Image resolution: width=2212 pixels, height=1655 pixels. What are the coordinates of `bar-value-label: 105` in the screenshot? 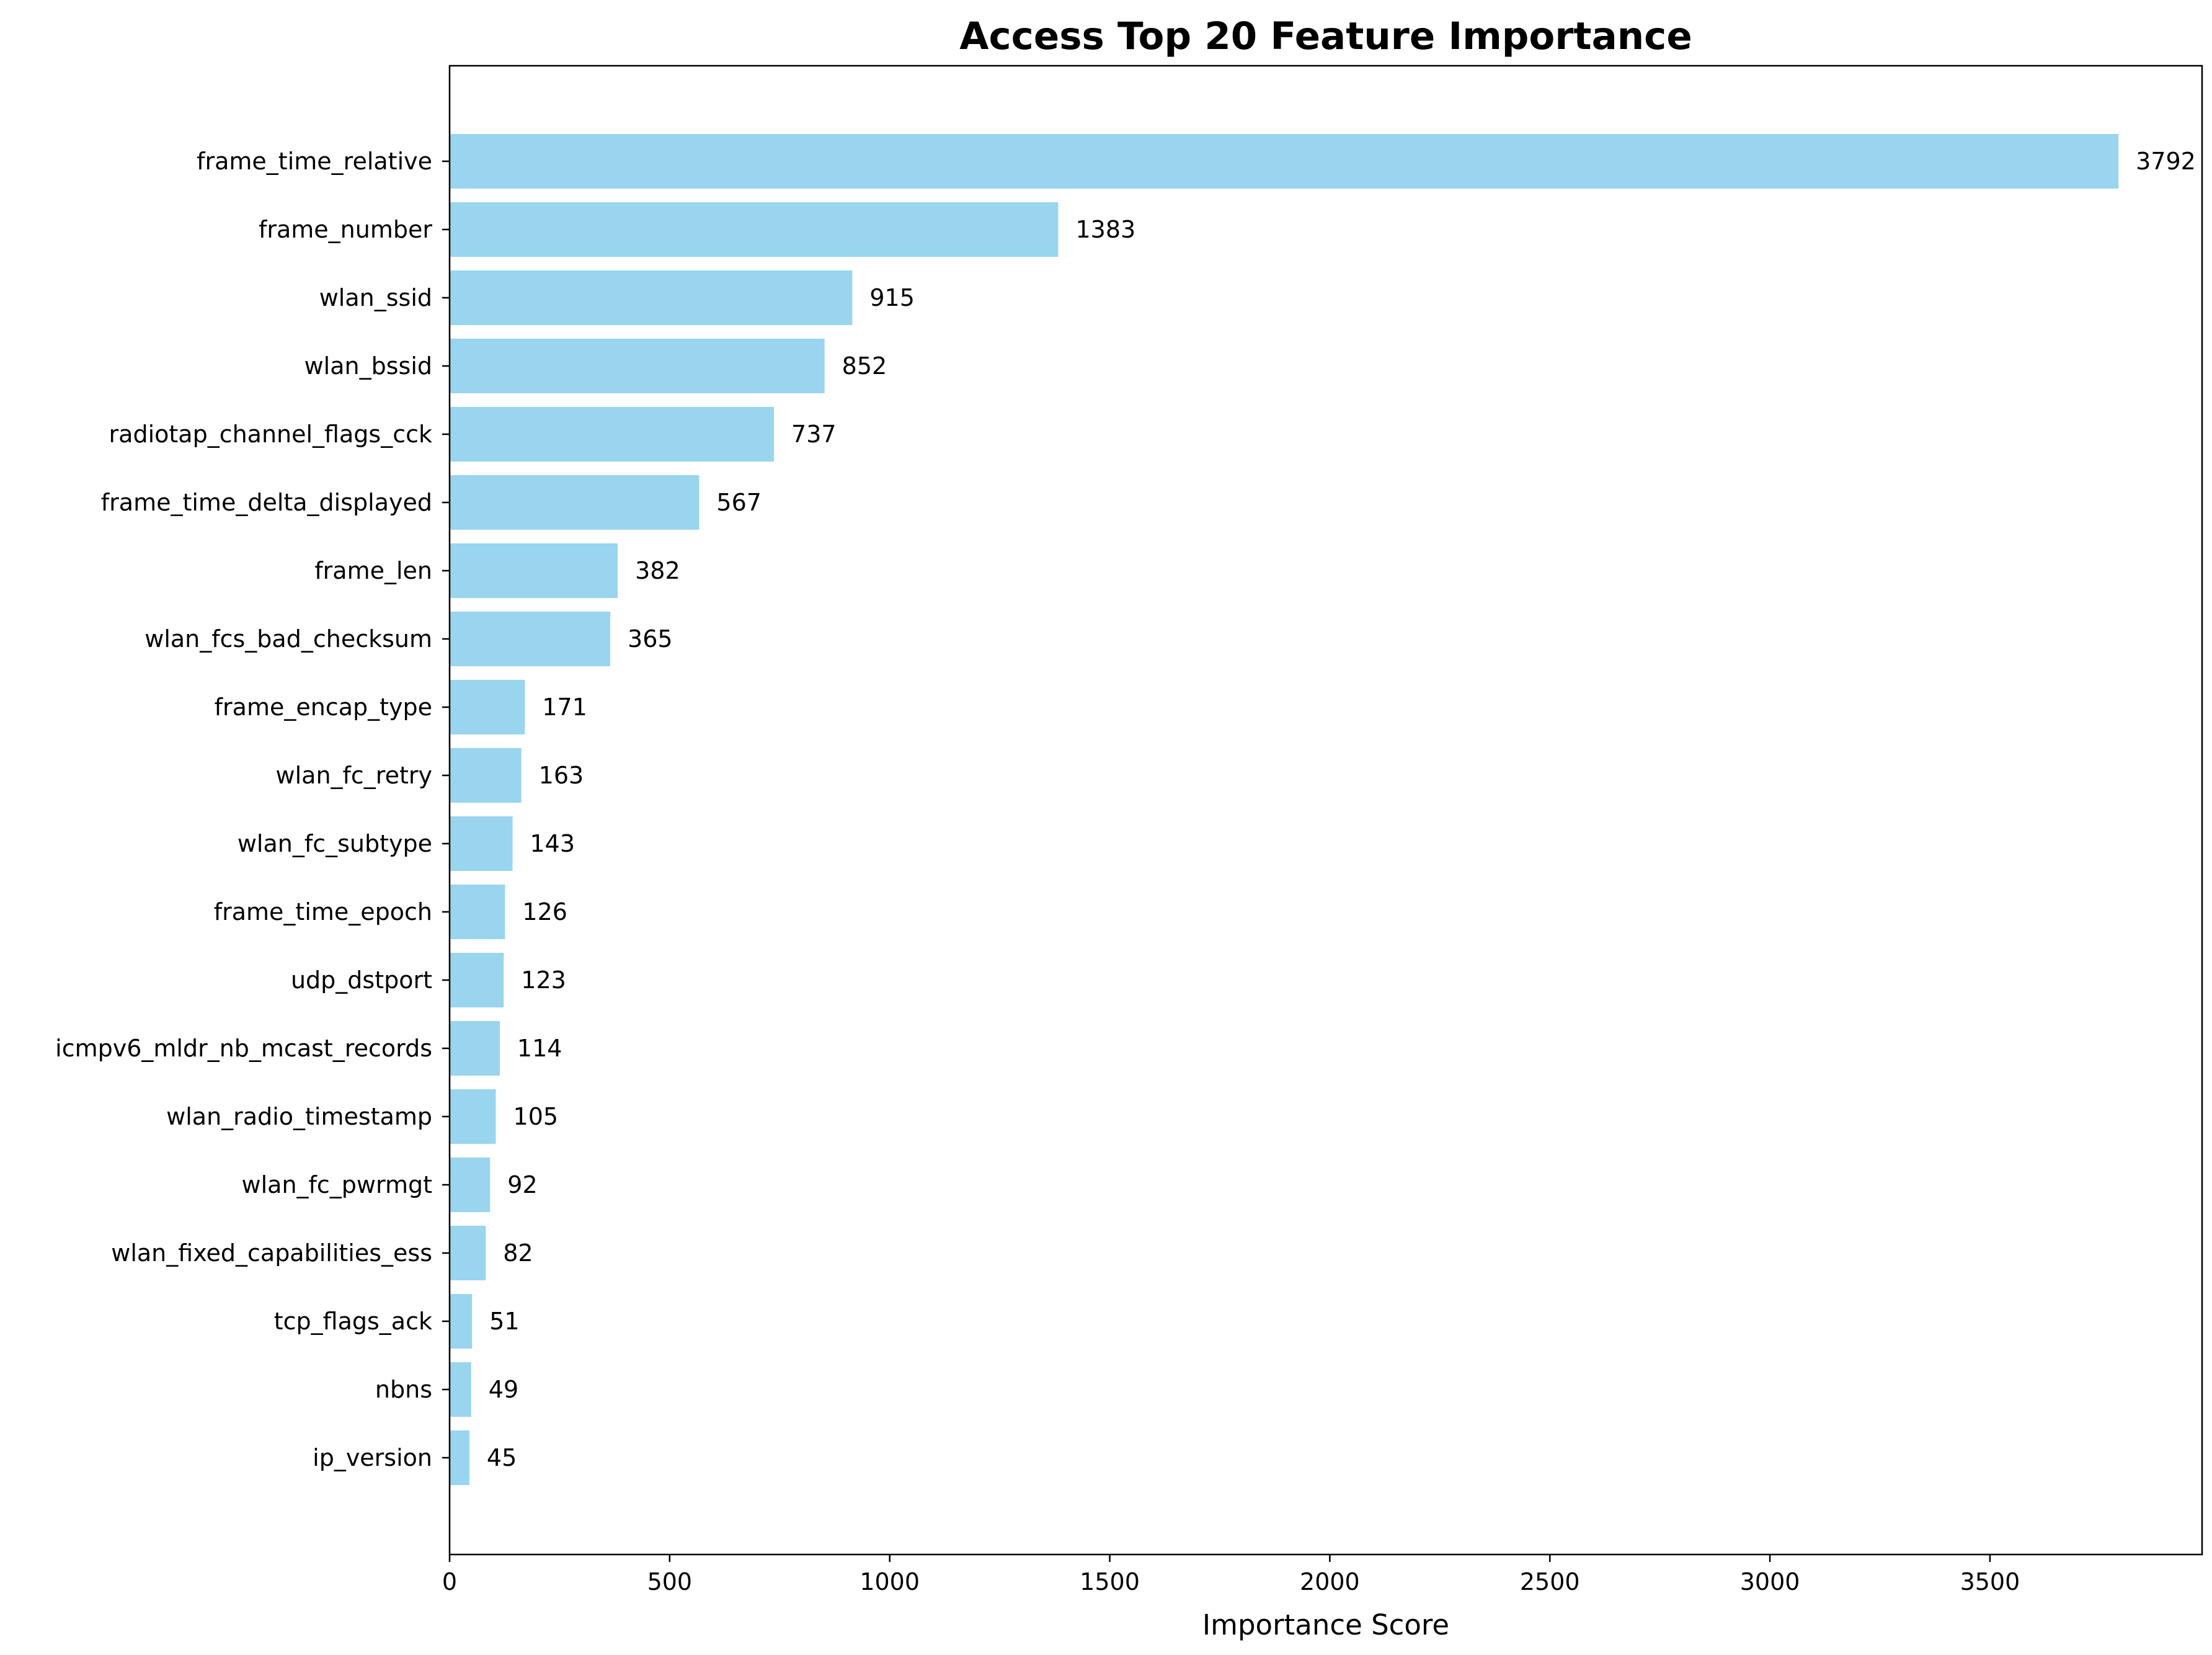 It's located at (536, 1116).